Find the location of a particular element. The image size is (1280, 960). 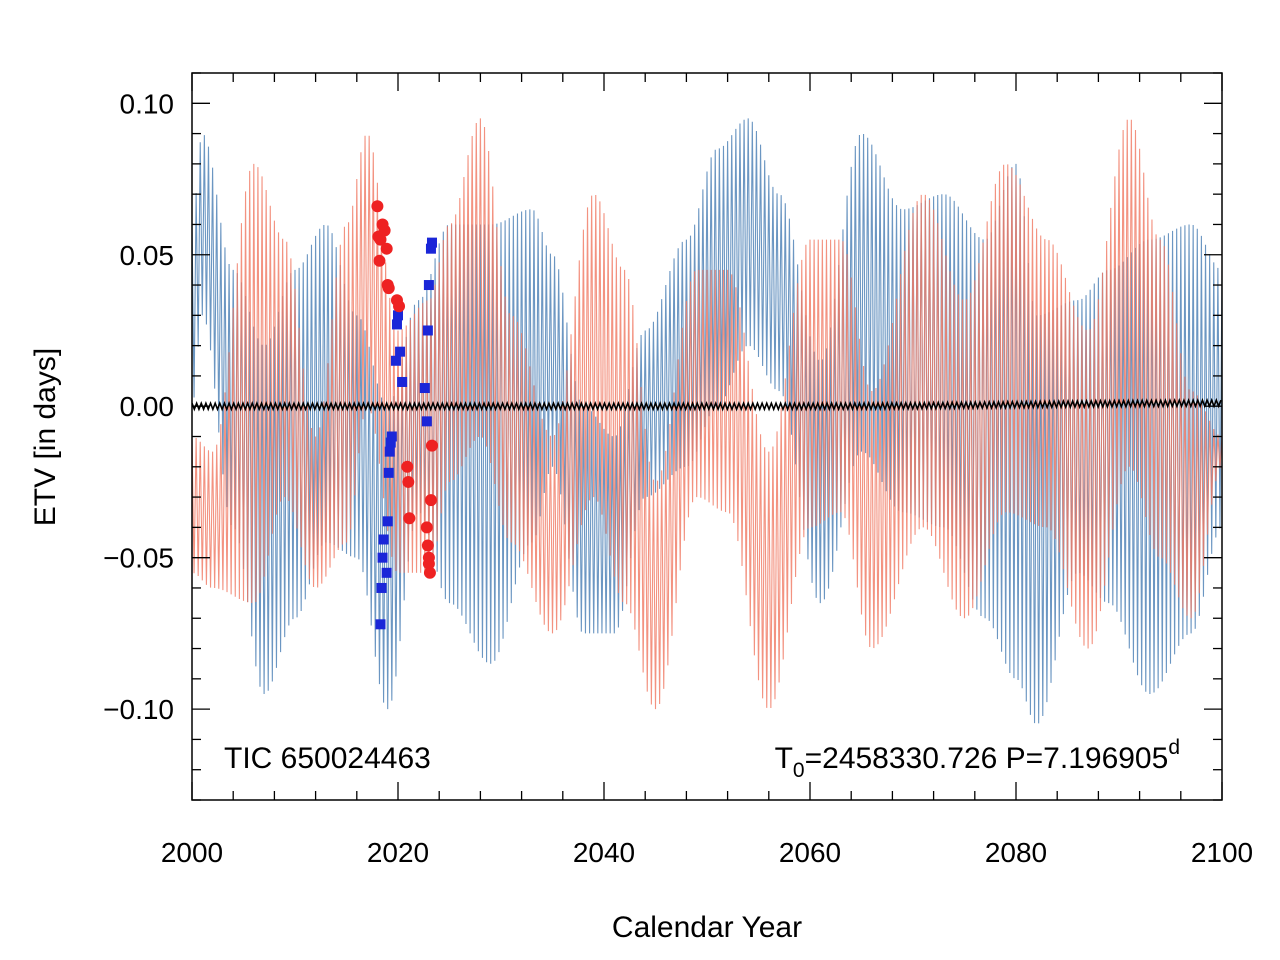

x-tick-label: 2100 is located at coordinates (1222, 852).